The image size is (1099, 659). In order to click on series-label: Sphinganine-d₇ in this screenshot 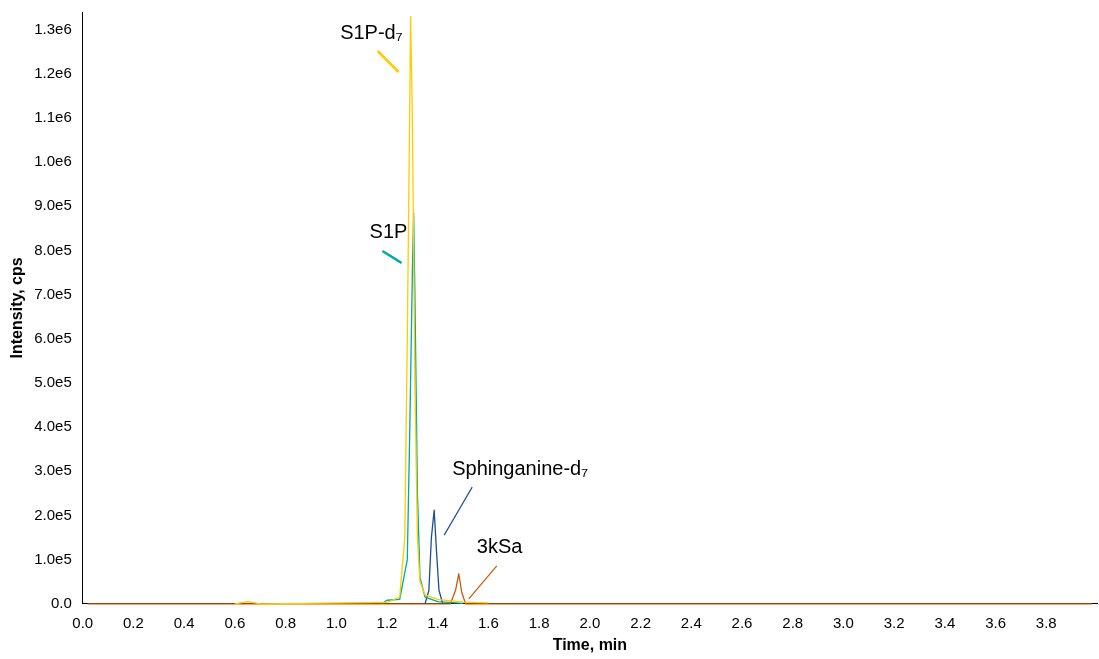, I will do `click(520, 467)`.